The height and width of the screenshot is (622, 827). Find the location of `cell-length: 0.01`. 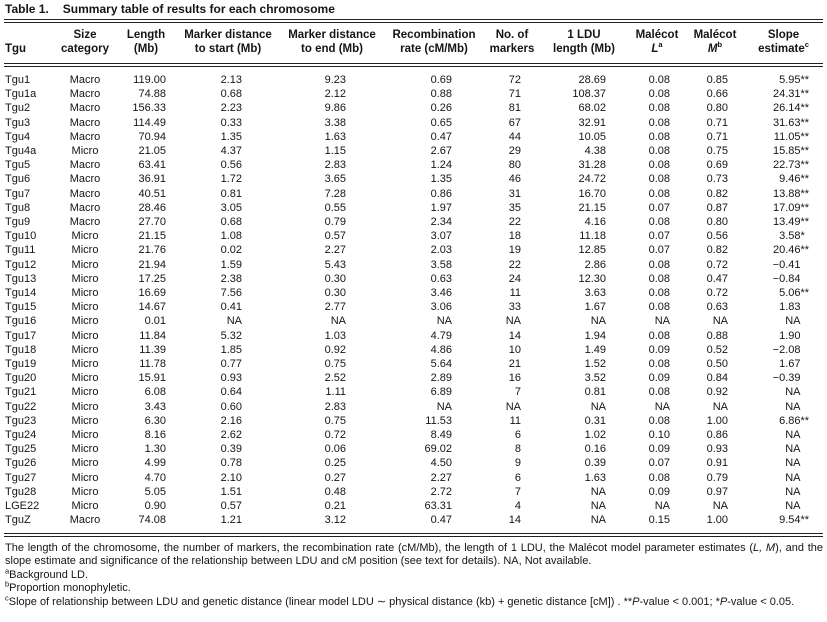

cell-length: 0.01 is located at coordinates (155, 321).